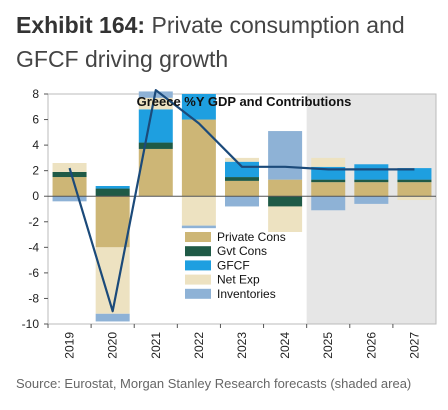 This screenshot has height=410, width=448. Describe the element at coordinates (414, 174) in the screenshot. I see `bar-gfcf-2027` at that location.